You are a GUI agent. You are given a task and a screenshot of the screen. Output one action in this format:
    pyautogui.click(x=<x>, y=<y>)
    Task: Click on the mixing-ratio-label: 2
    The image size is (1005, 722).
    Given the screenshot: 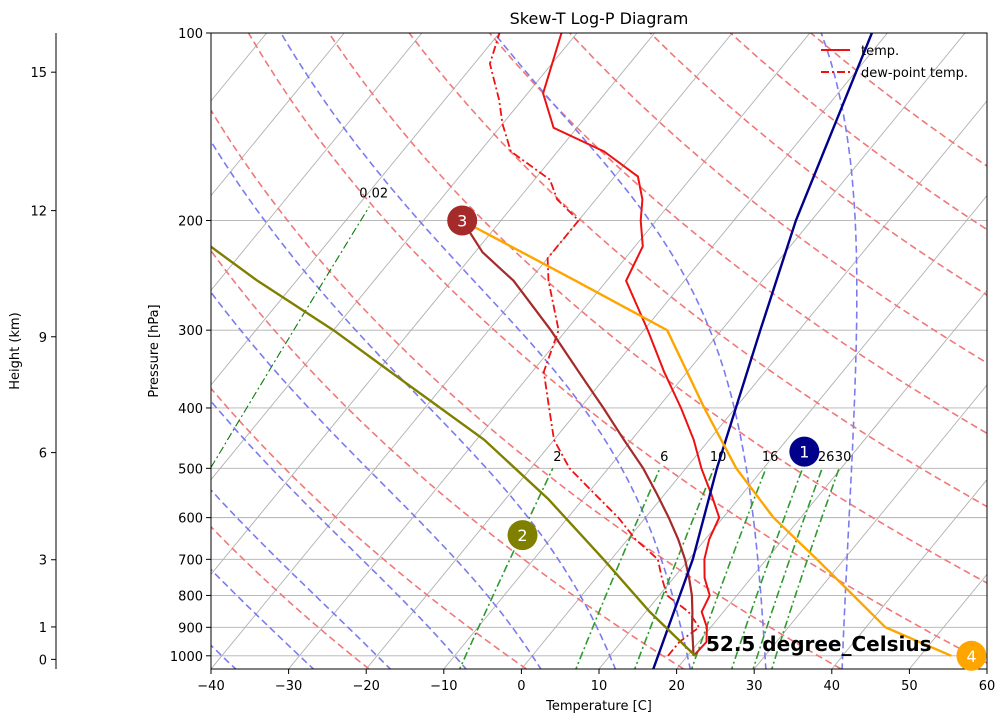 What is the action you would take?
    pyautogui.click(x=557, y=457)
    